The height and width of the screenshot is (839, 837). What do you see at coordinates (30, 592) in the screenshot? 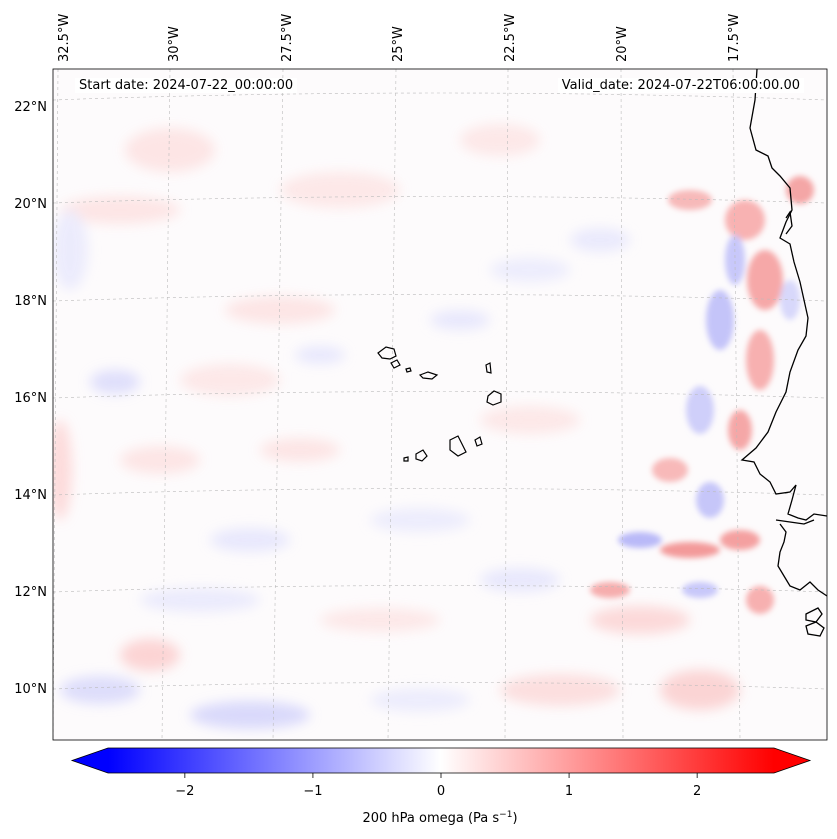
I see `lat-label: 12°N` at bounding box center [30, 592].